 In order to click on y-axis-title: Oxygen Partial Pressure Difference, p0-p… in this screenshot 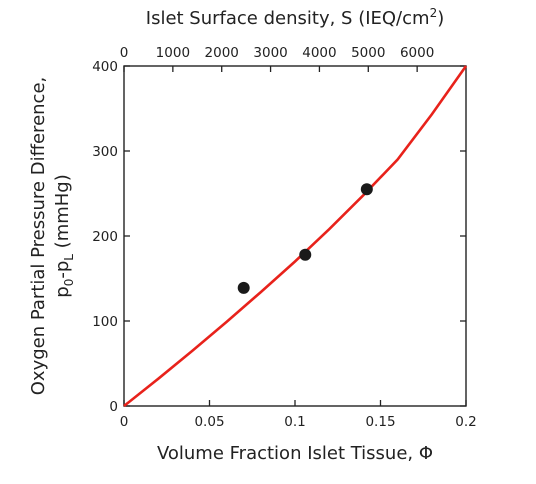, I will do `click(52, 236)`.